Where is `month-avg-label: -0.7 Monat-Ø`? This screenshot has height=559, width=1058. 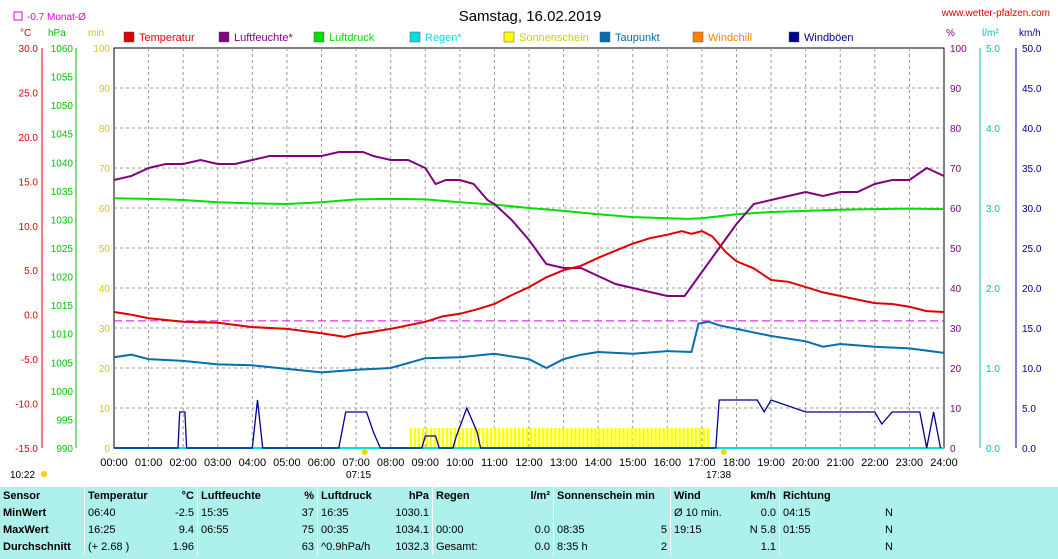 month-avg-label: -0.7 Monat-Ø is located at coordinates (56, 17).